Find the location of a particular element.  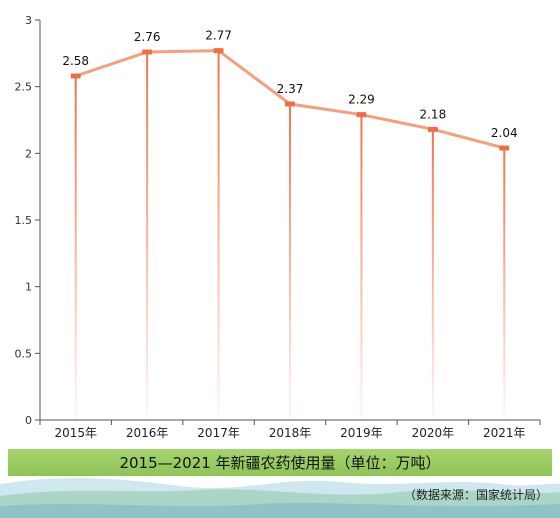

x-tick-label: 2020年 is located at coordinates (433, 433).